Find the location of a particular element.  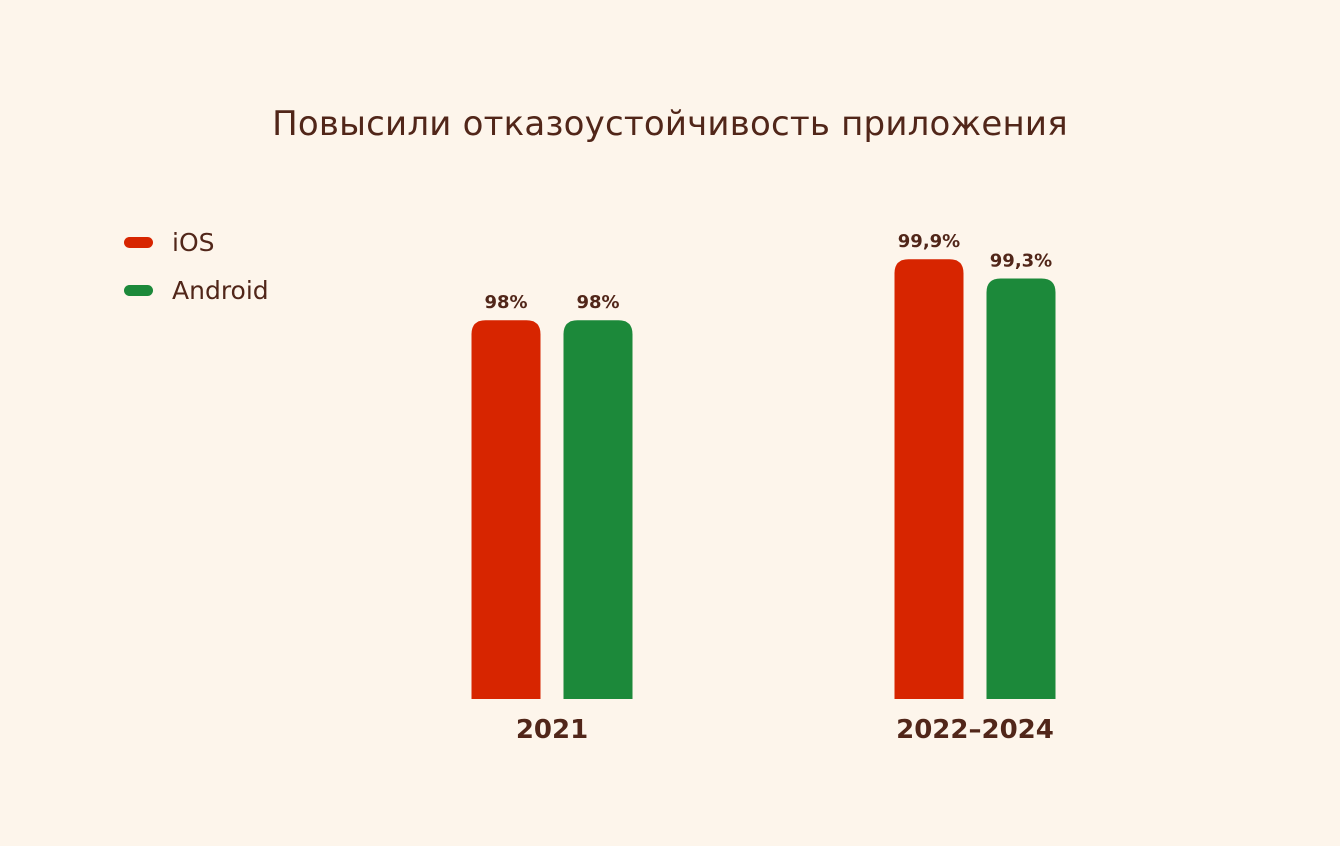

value-label-ios-2021: 98% is located at coordinates (505, 302).